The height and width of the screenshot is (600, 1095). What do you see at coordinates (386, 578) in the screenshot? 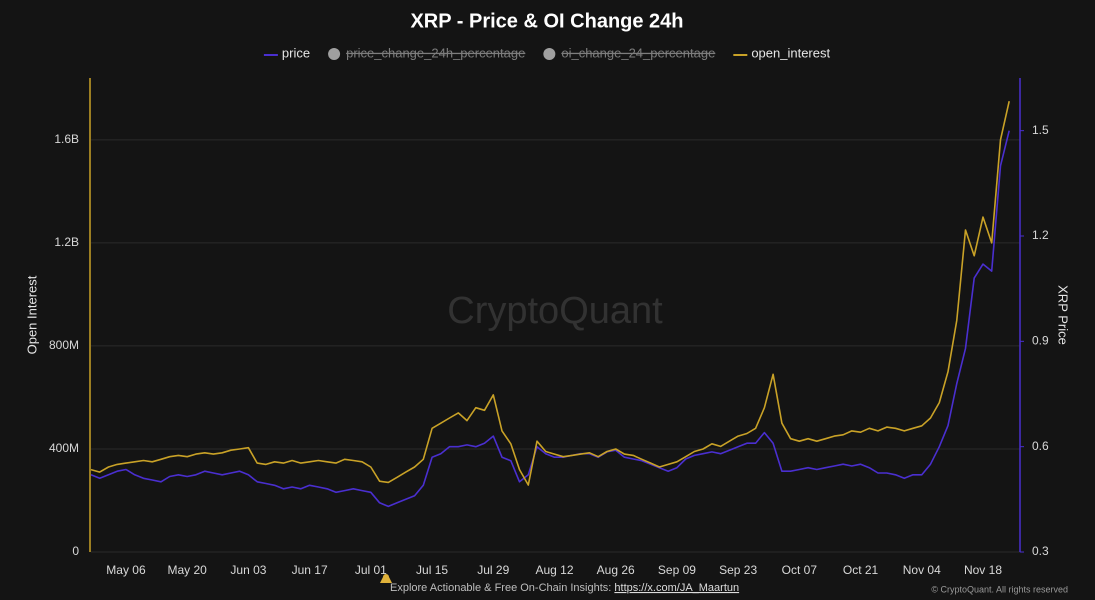
I see `bell-icon` at bounding box center [386, 578].